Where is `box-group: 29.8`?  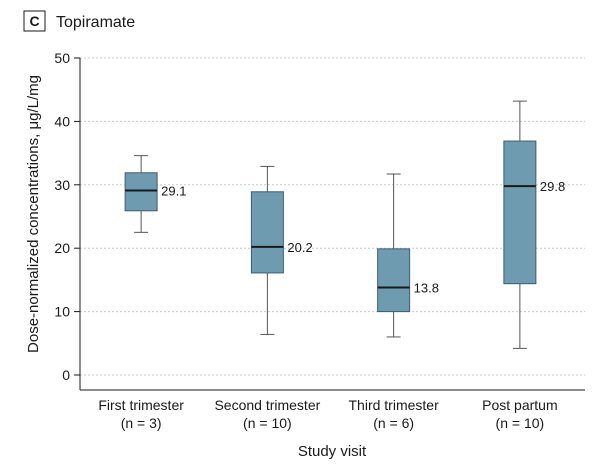 box-group: 29.8 is located at coordinates (534, 224).